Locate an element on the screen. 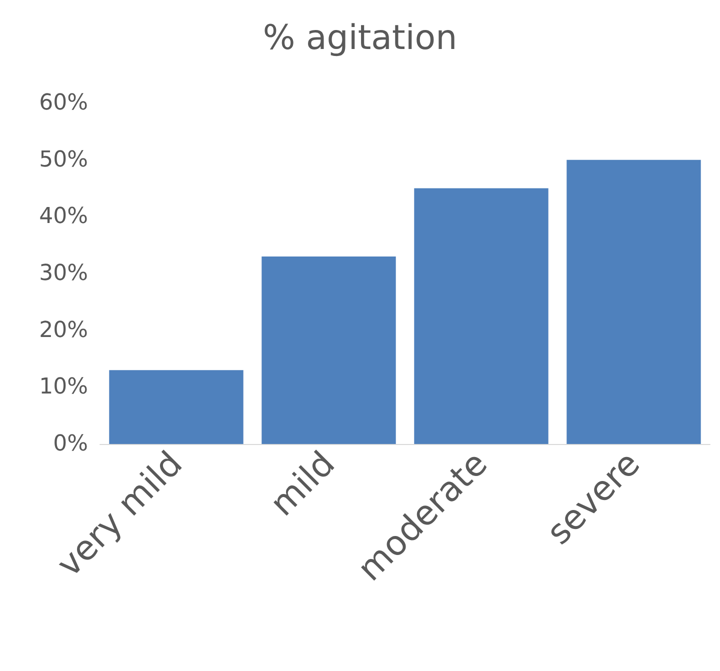 Image resolution: width=720 pixels, height=671 pixels. y-tick-label: 0% is located at coordinates (70, 444).